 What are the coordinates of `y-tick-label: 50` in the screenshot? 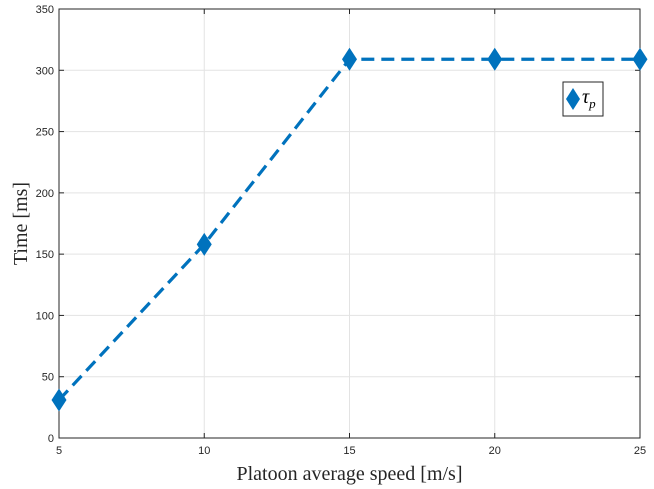 It's located at (48, 378).